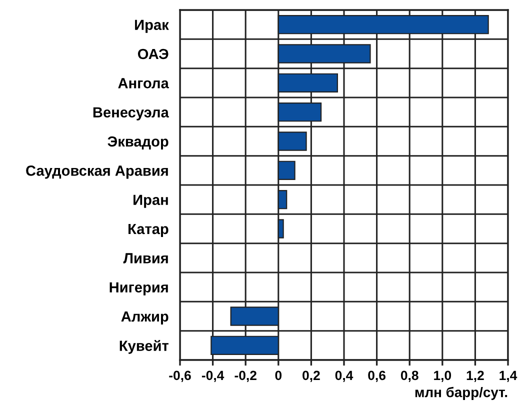  I want to click on y-tick-label: Нигерия, so click(139, 289).